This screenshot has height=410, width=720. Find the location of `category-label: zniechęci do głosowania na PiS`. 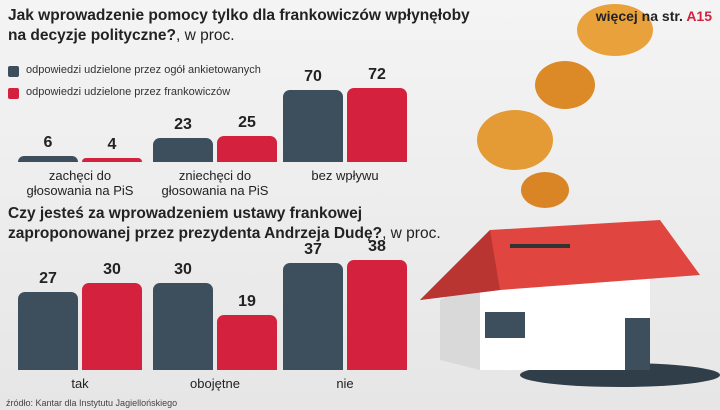

category-label: zniechęci do głosowania na PiS is located at coordinates (215, 183).